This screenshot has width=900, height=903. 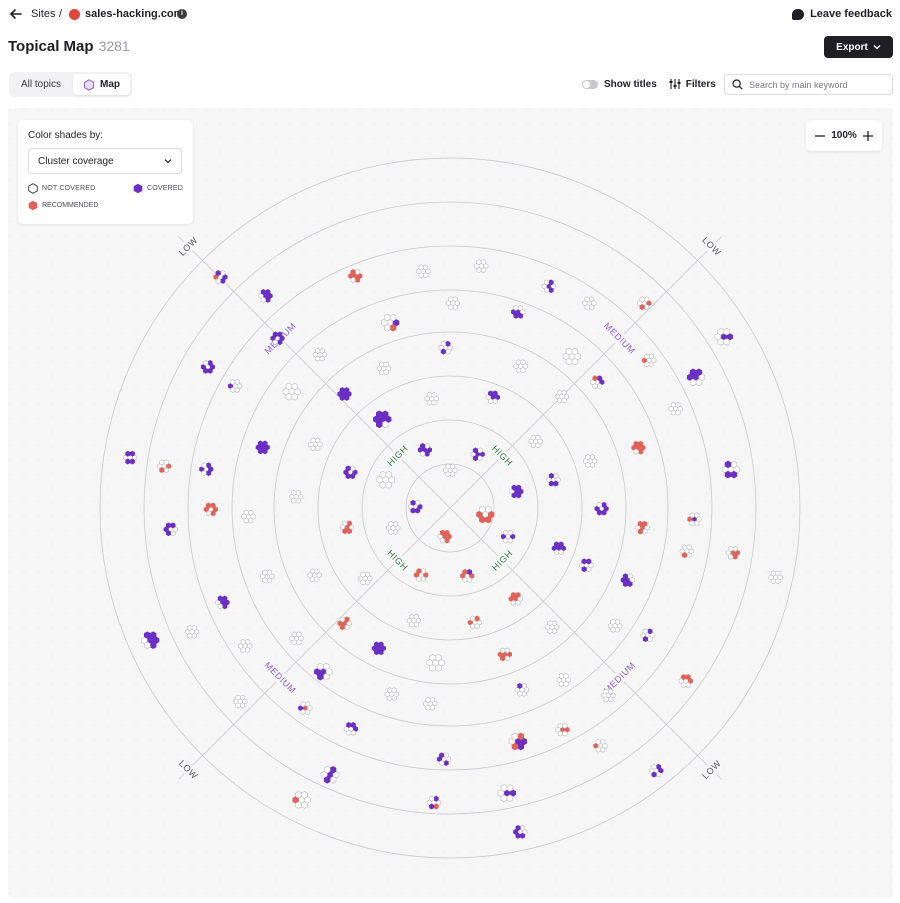 What do you see at coordinates (51, 46) in the screenshot?
I see `page-title: Topical Map` at bounding box center [51, 46].